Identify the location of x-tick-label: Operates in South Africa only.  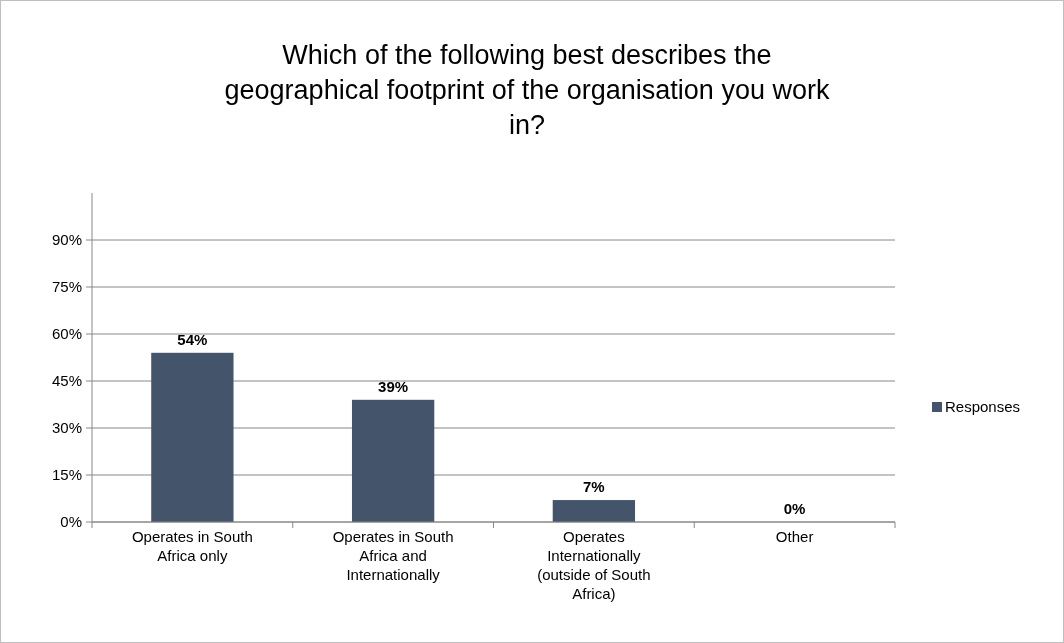
(192, 546).